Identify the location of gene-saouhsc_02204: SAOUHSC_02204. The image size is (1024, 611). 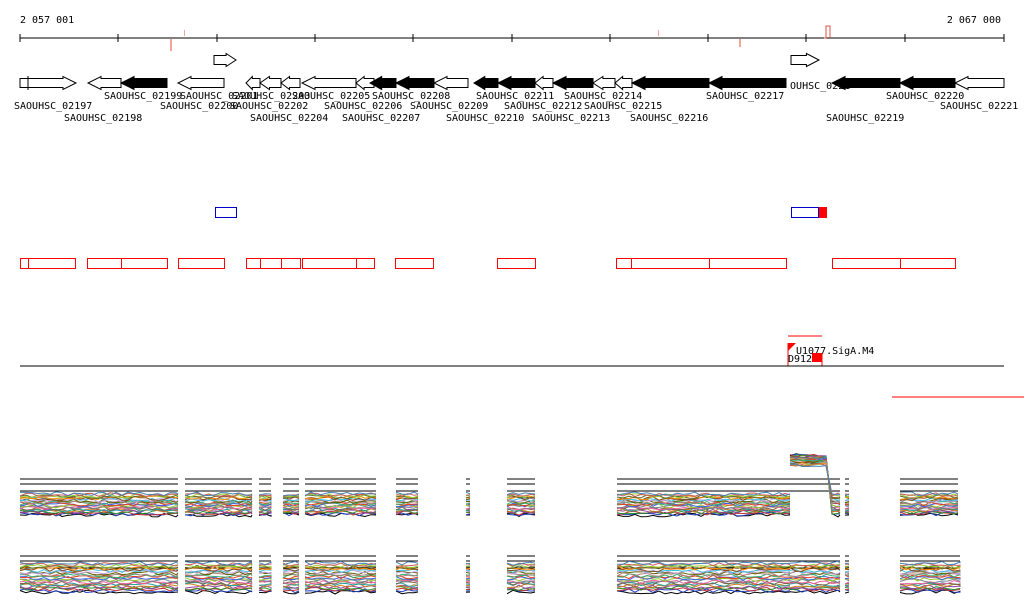
(289, 100).